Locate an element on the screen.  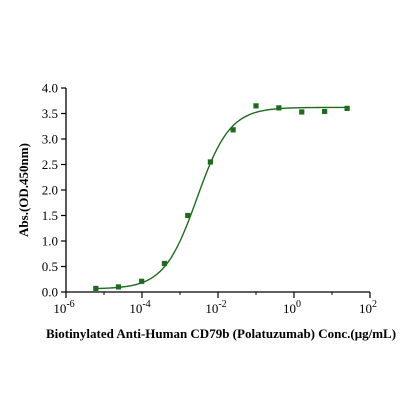
y-axis-ticks: 0.0 0.5 1.0 1.5 2.0 2.5 3.0 3.5 4.0 is located at coordinates (54, 190).